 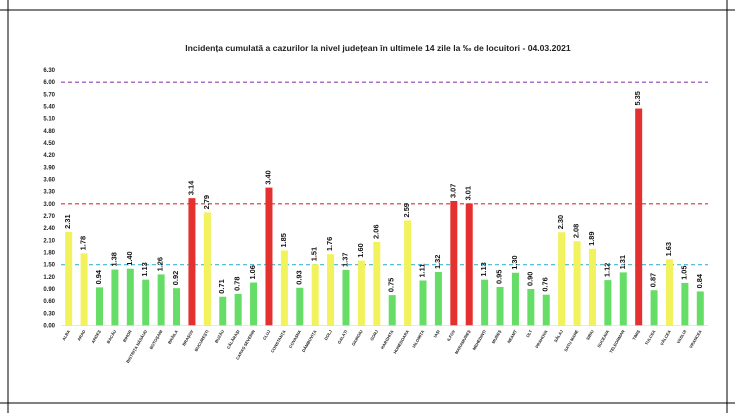 I want to click on data-label: 0.84, so click(x=699, y=280).